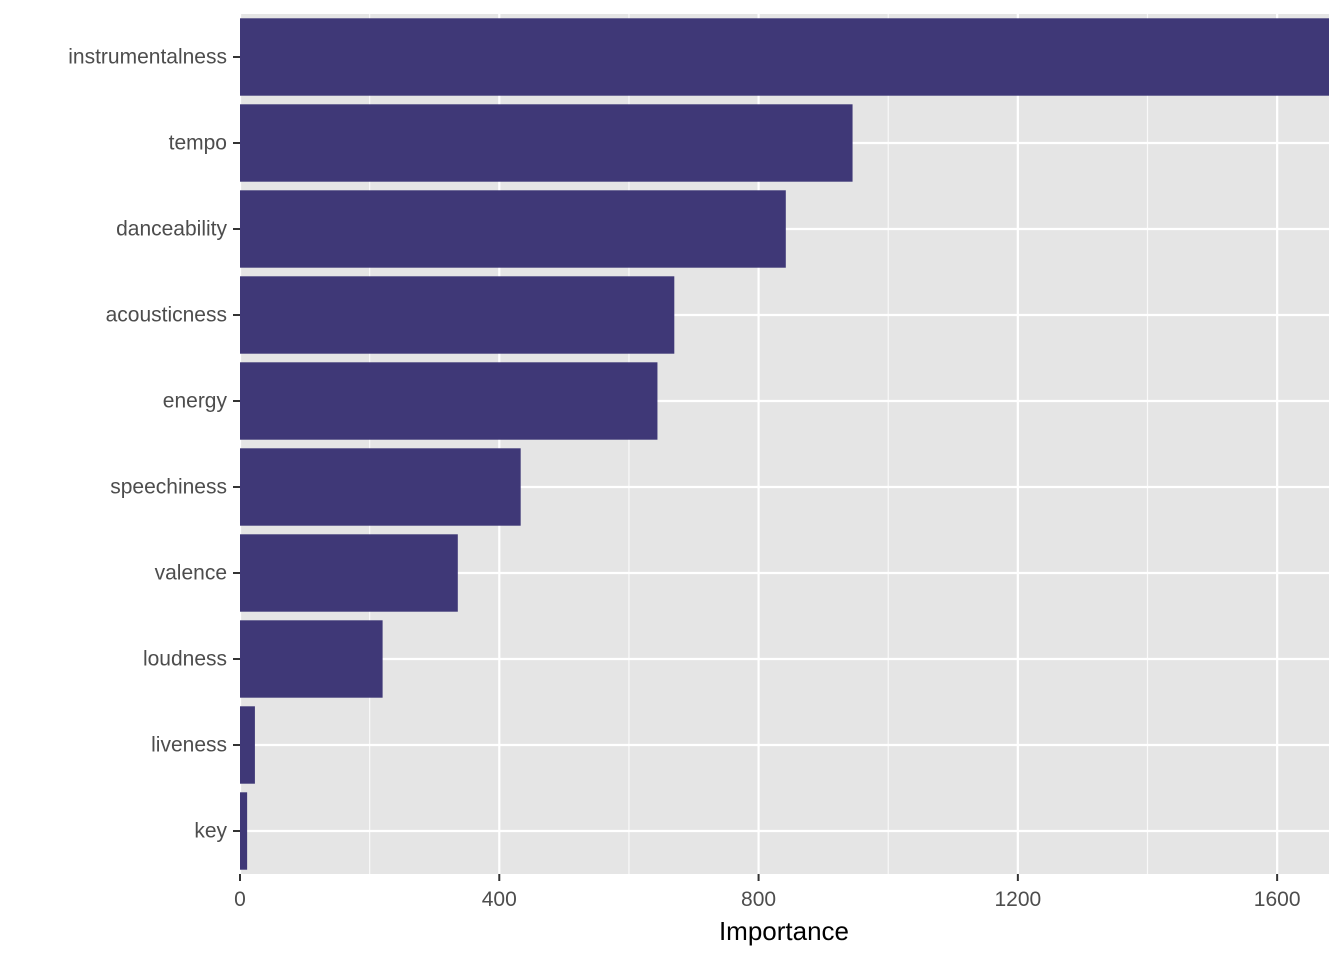  Describe the element at coordinates (189, 745) in the screenshot. I see `y-tick-label: liveness` at that location.